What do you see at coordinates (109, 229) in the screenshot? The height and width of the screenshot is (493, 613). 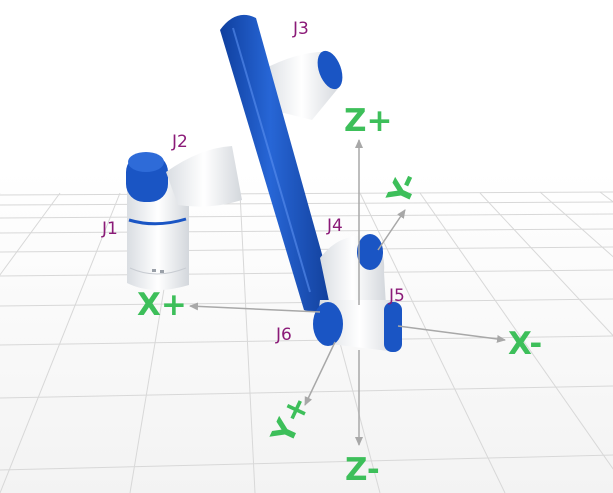 I see `joint-label-j1: J1` at bounding box center [109, 229].